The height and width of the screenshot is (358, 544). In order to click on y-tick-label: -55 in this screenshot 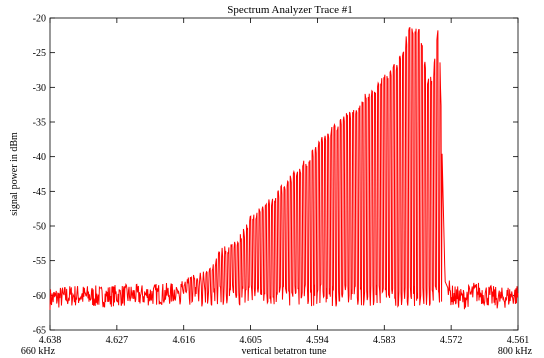, I will do `click(39, 261)`.